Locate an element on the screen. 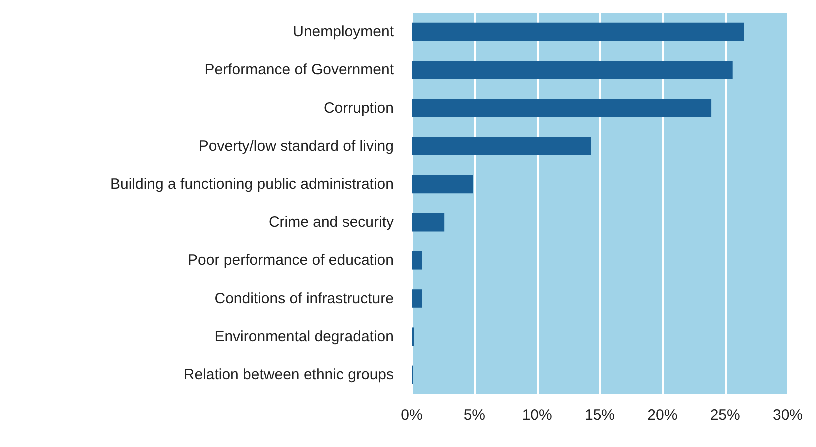 This screenshot has width=816, height=447. y-tick-label: Poor performance of education is located at coordinates (291, 261).